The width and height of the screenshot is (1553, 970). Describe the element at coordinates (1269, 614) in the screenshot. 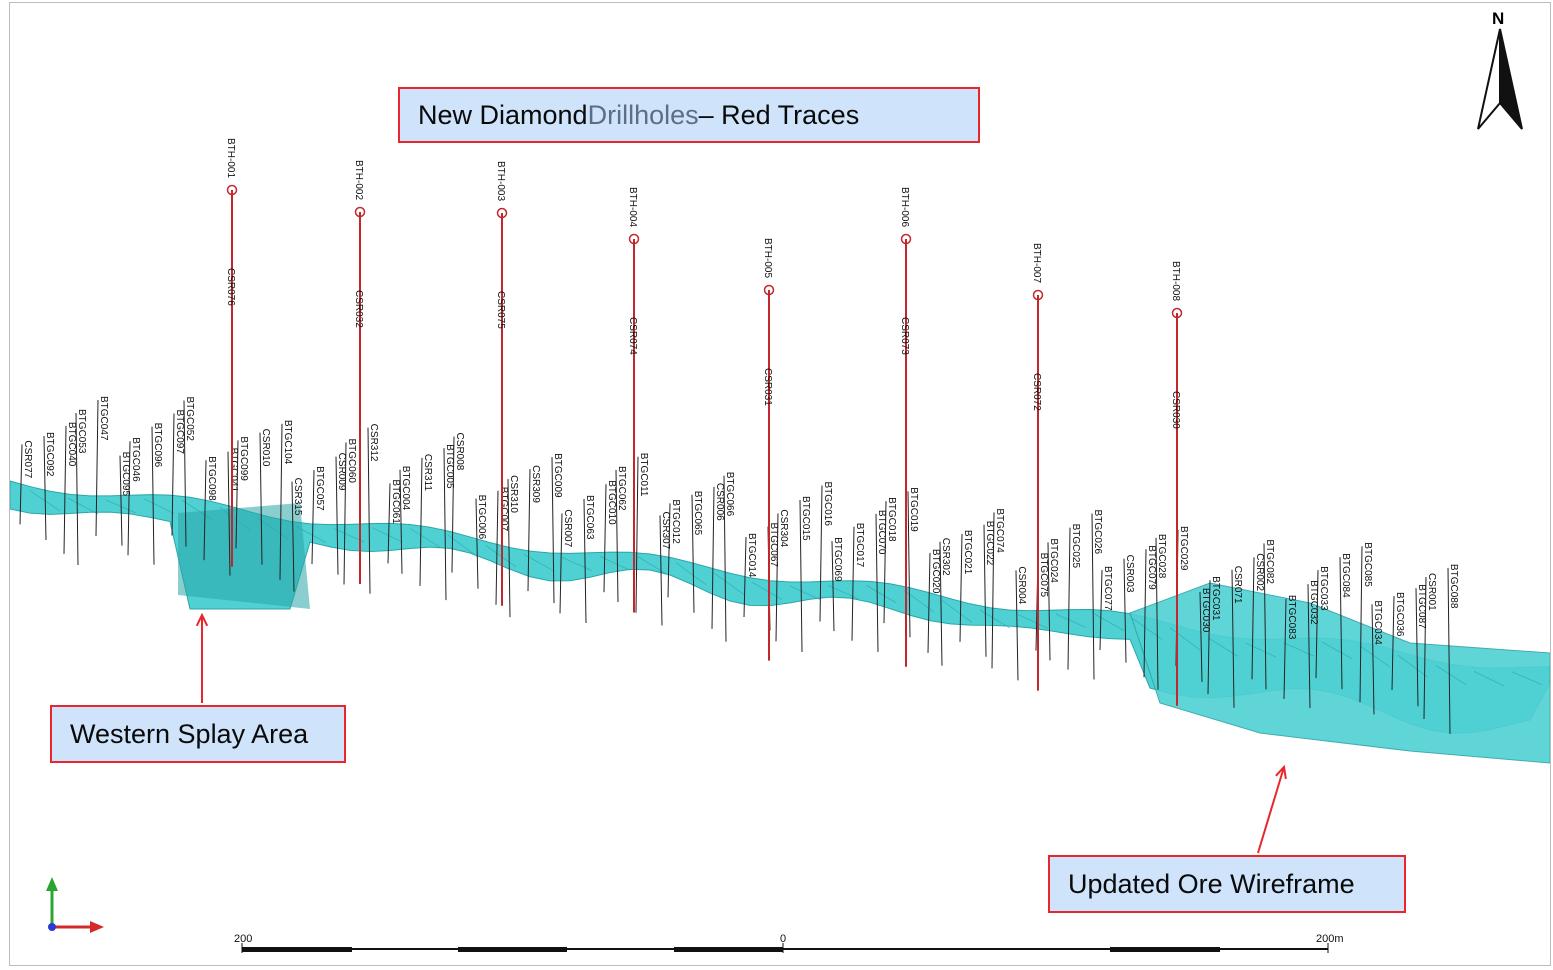

I see `drillhole-btgc082: BTGC082` at that location.